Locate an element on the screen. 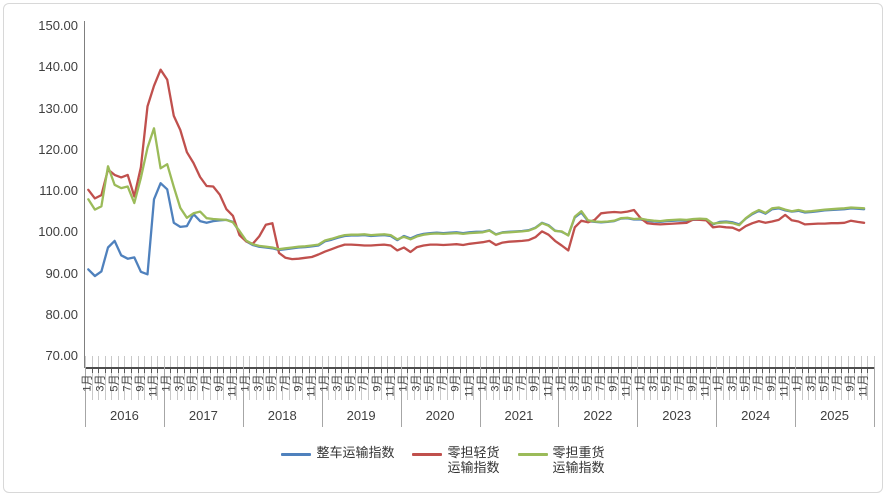  x-tick-year-label: 2016 is located at coordinates (124, 416).